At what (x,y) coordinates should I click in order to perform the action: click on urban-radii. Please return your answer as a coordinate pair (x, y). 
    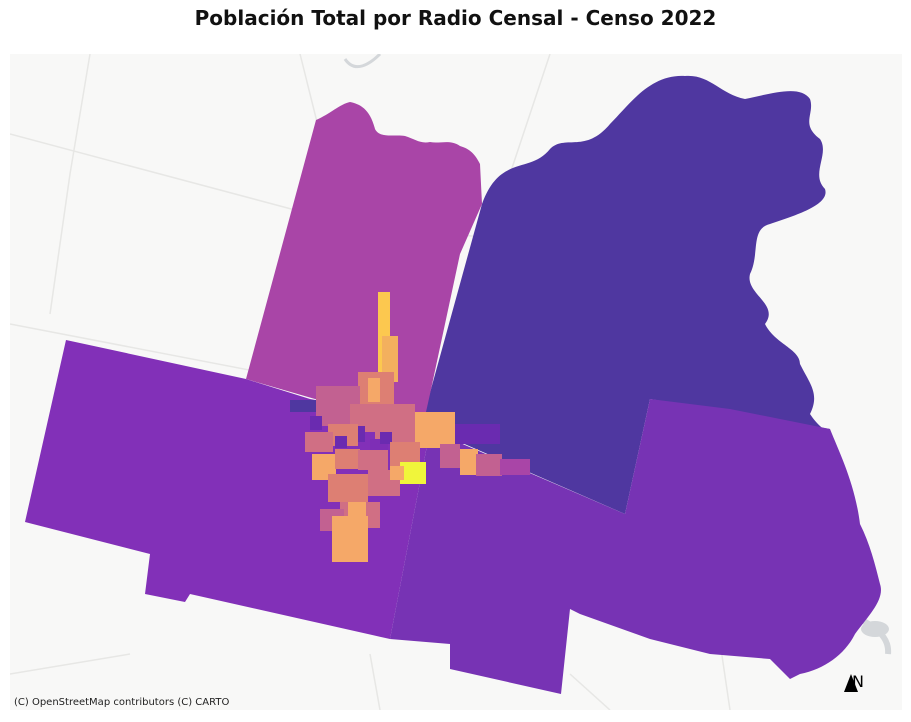
    Looking at the image, I should click on (410, 427).